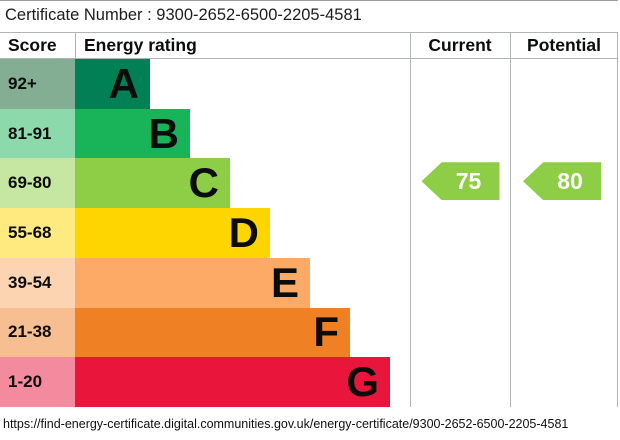 This screenshot has height=440, width=620. What do you see at coordinates (410, 219) in the screenshot?
I see `divider-rating-current` at bounding box center [410, 219].